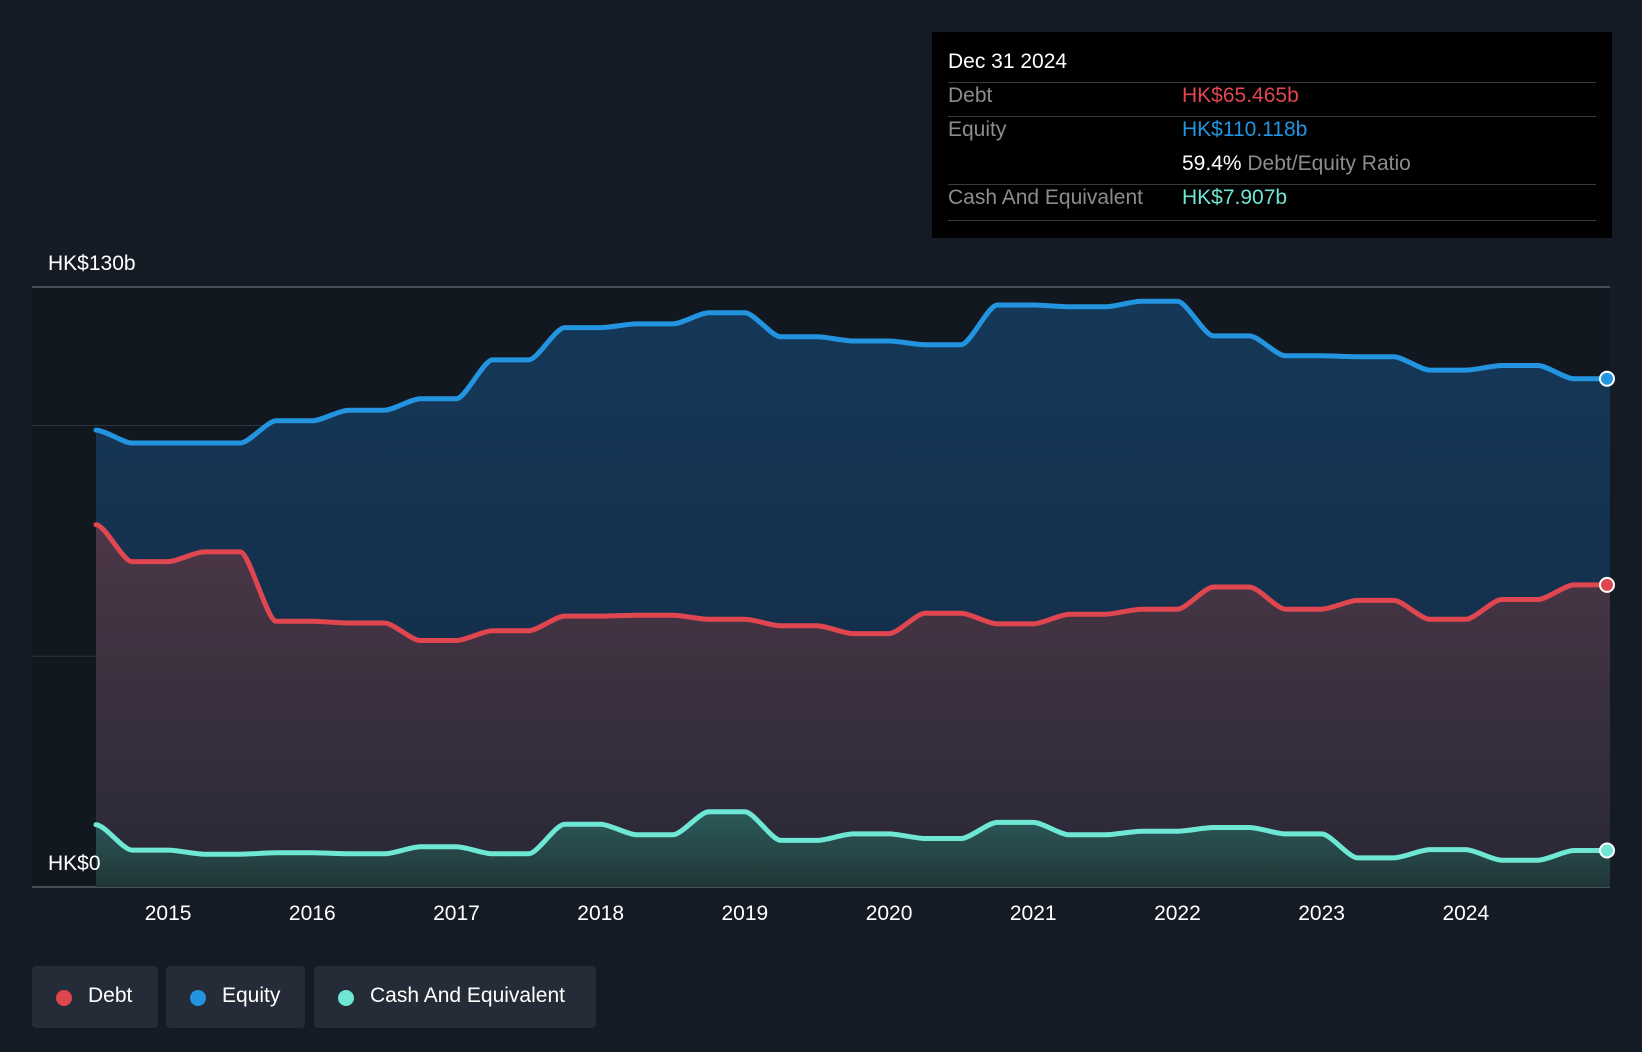 This screenshot has width=1642, height=1052. I want to click on cash-area, so click(853, 849).